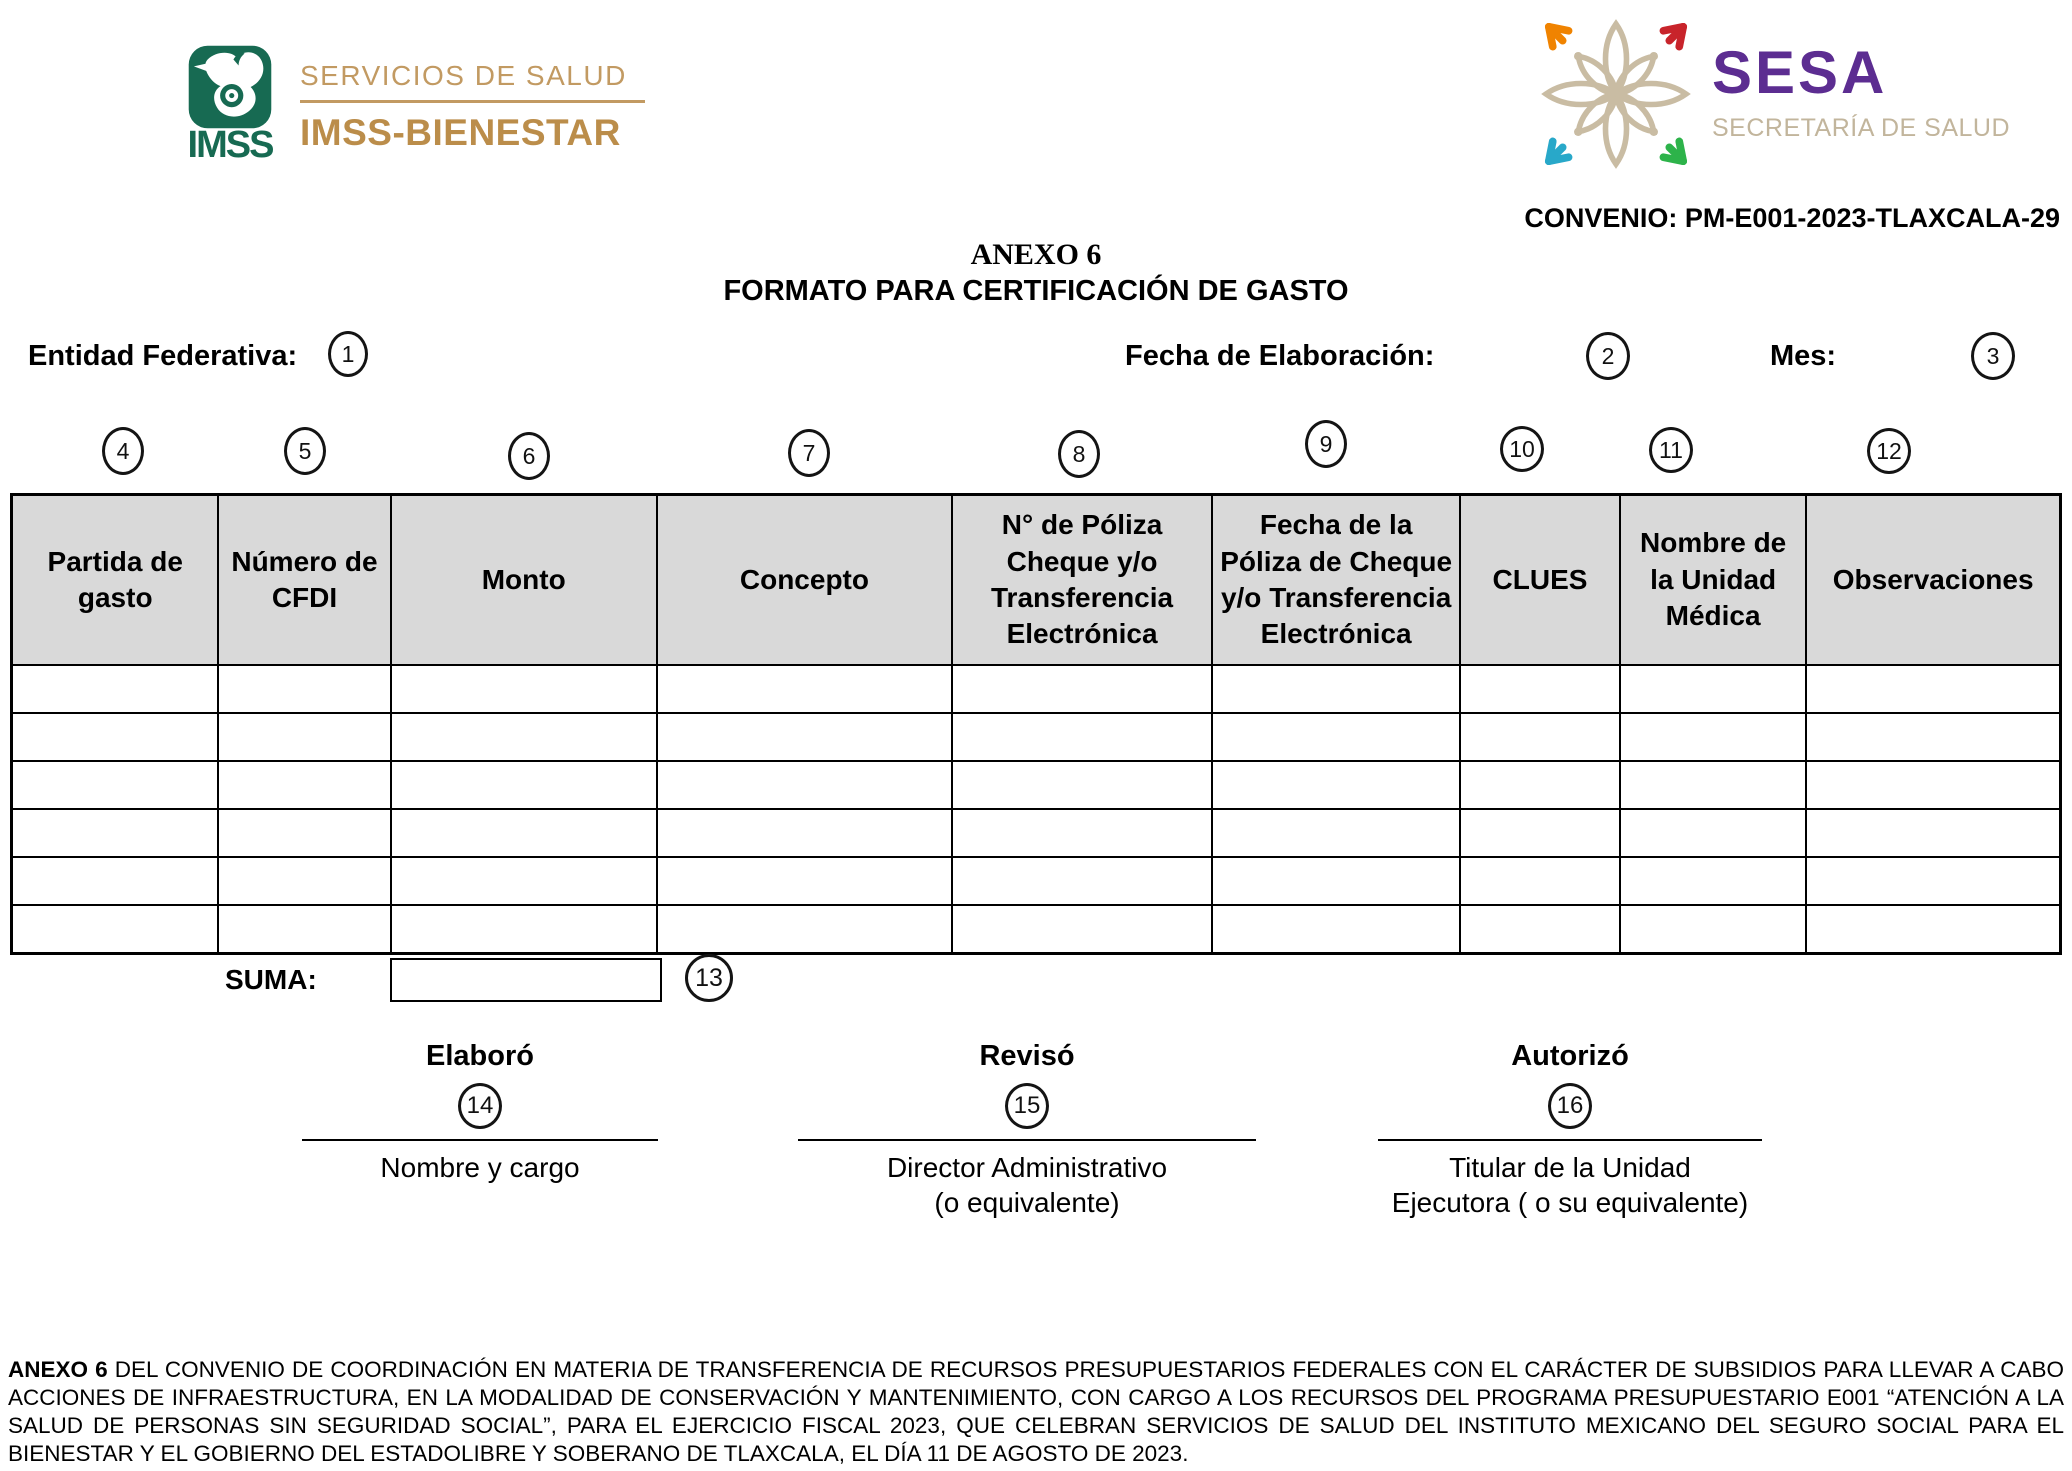 Image resolution: width=2072 pixels, height=1471 pixels. I want to click on circle-marker-11-number: 11, so click(1671, 449).